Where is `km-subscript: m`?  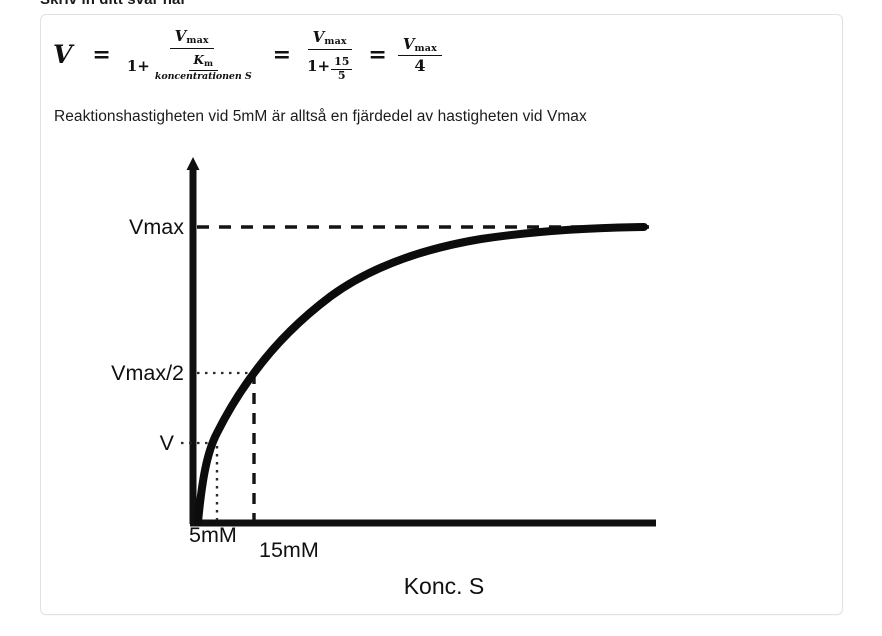
km-subscript: m is located at coordinates (208, 63).